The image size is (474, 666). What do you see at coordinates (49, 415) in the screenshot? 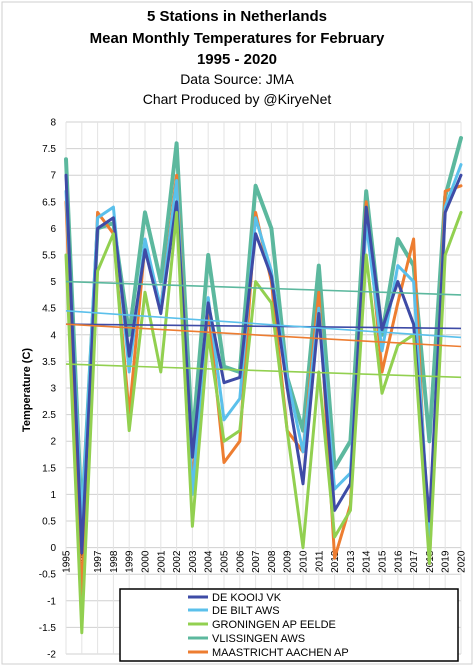
I see `y-tick-label: 2.5` at bounding box center [49, 415].